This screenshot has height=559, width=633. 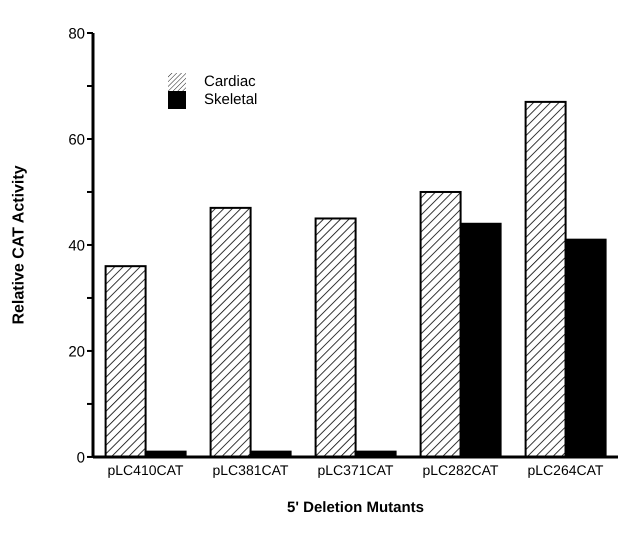 What do you see at coordinates (355, 470) in the screenshot?
I see `x-tick-label: pLC371CAT` at bounding box center [355, 470].